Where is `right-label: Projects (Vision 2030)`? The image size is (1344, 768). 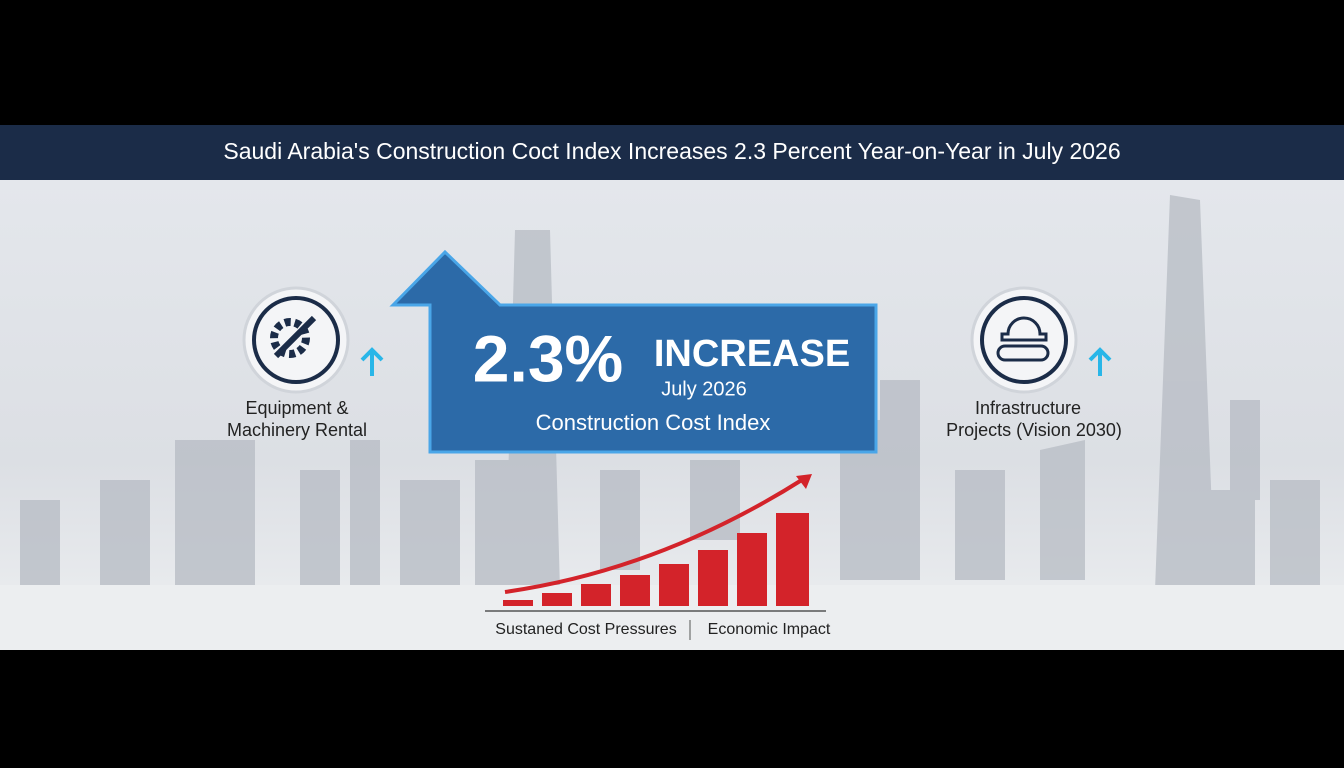
right-label: Projects (Vision 2030) is located at coordinates (1034, 430).